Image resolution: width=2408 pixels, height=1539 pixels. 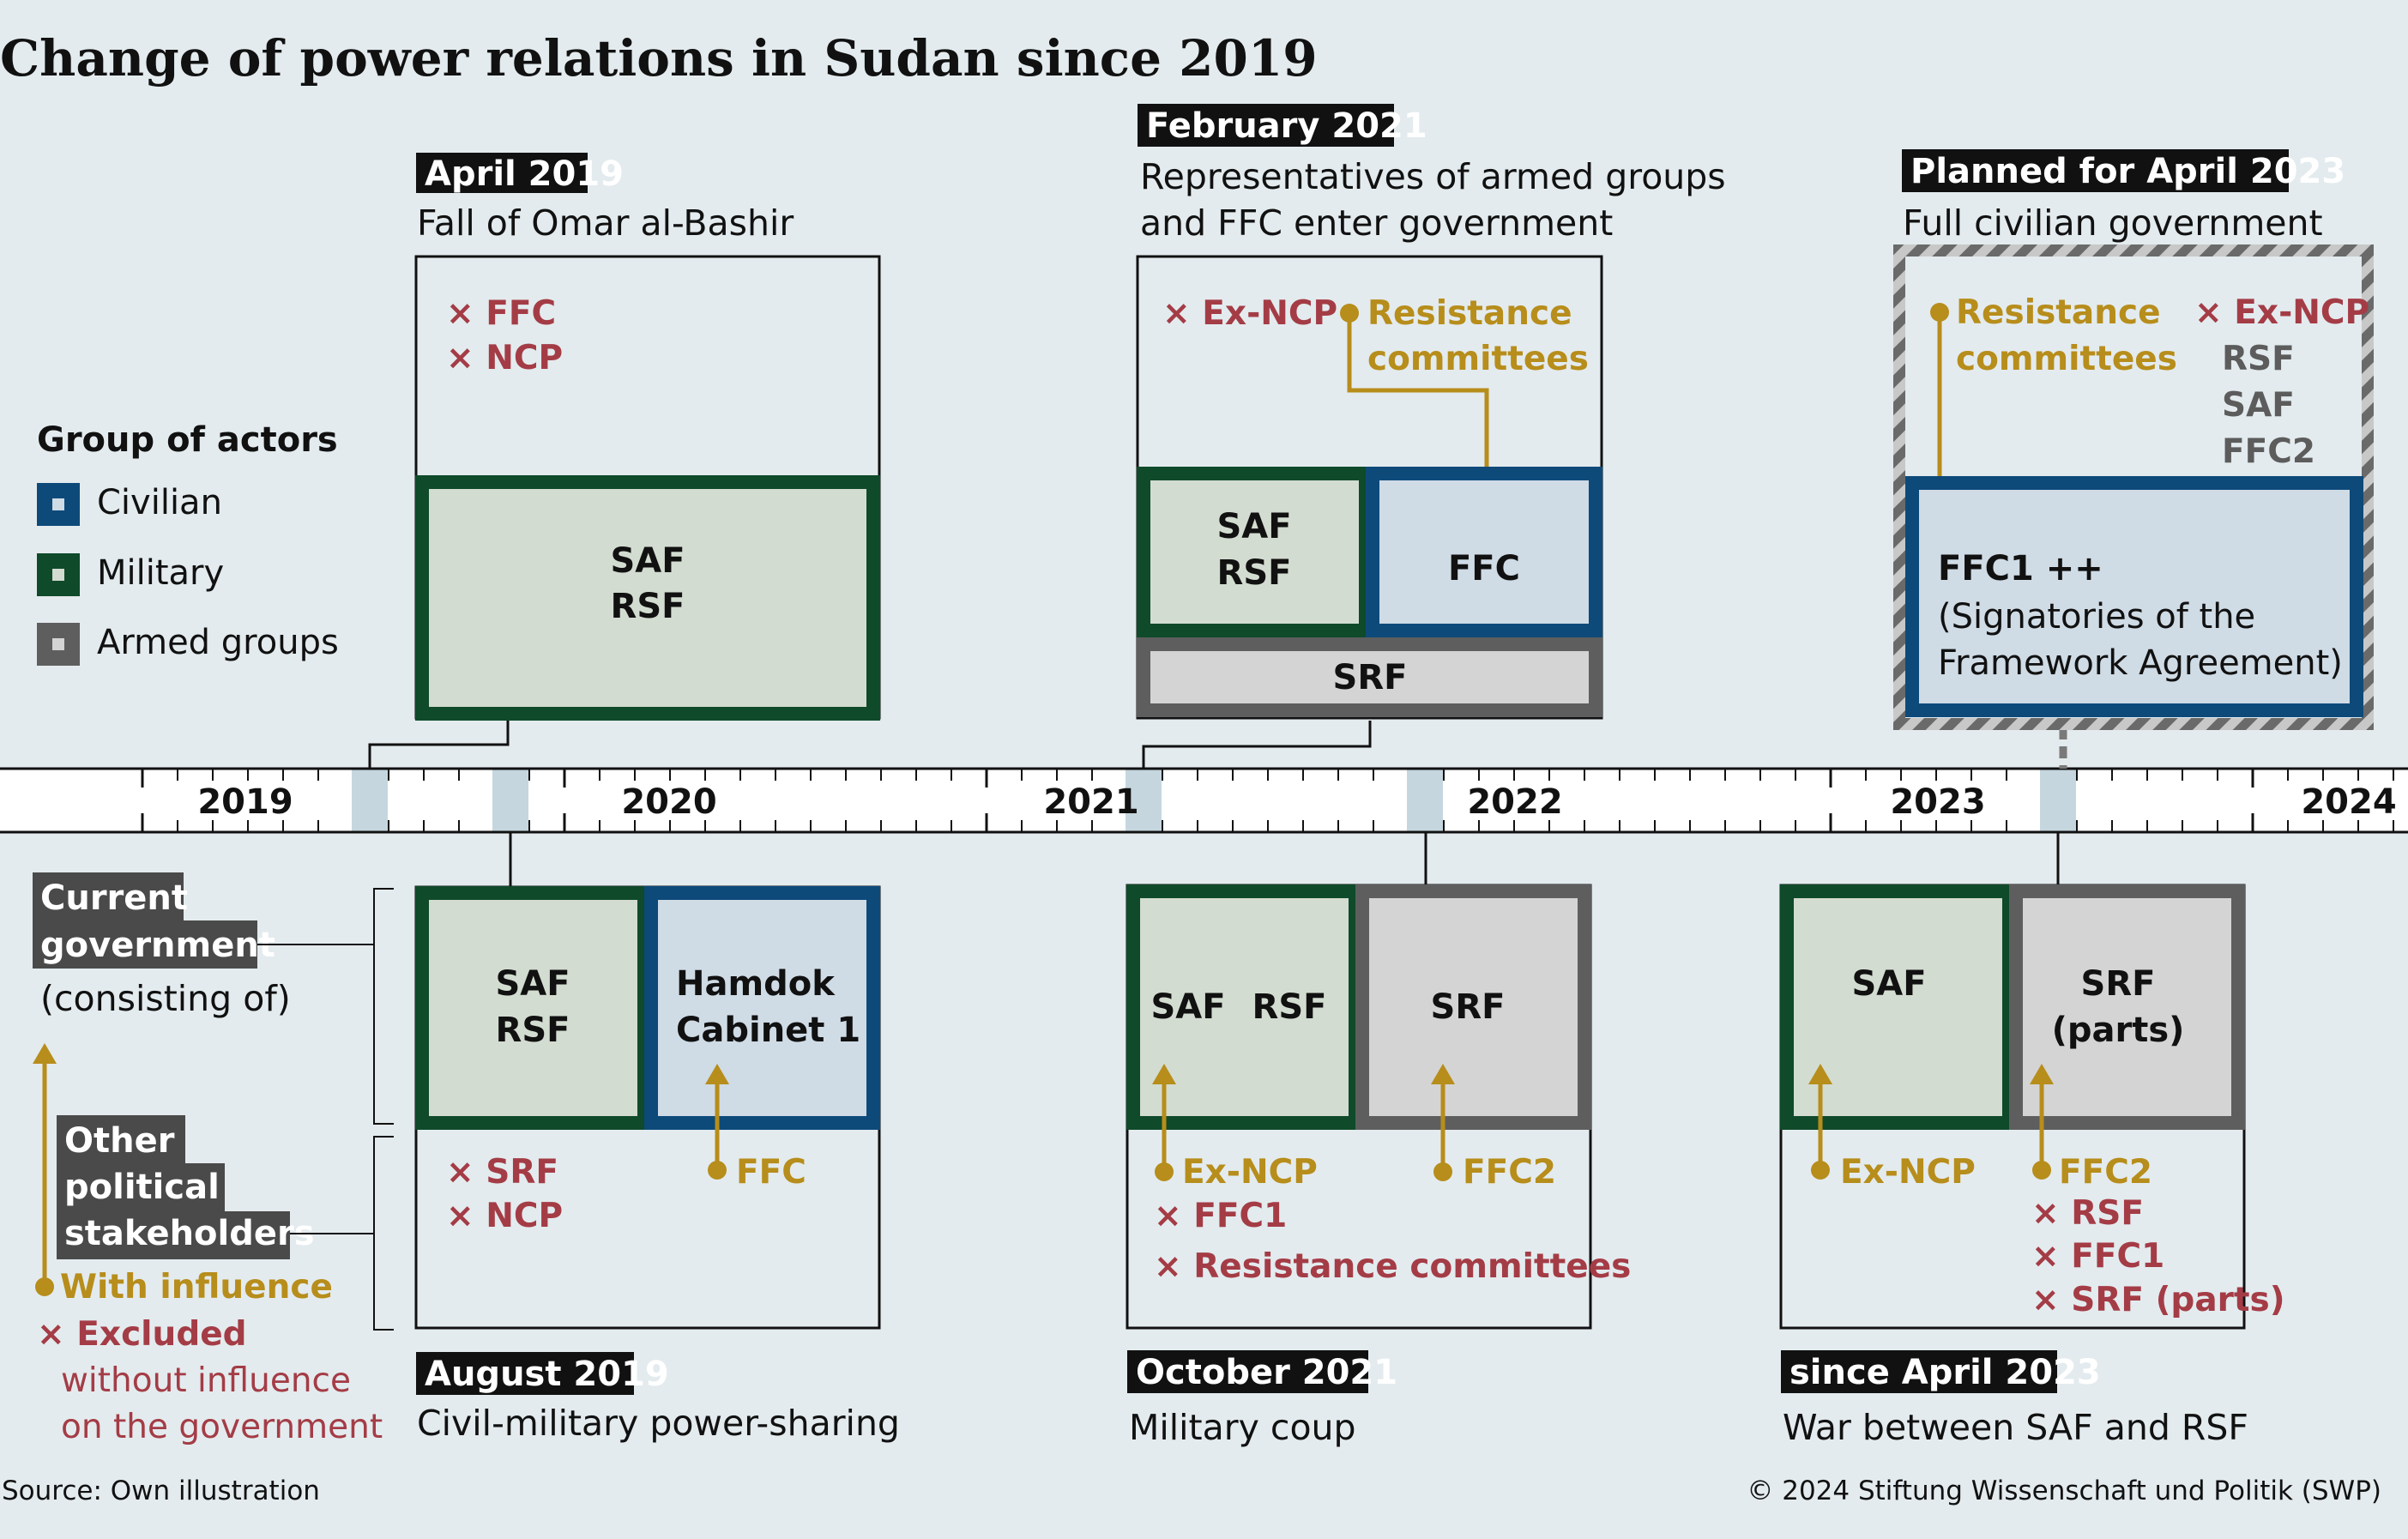 I want to click on subtitle-planned-april-2023: Full civilian government, so click(x=2113, y=223).